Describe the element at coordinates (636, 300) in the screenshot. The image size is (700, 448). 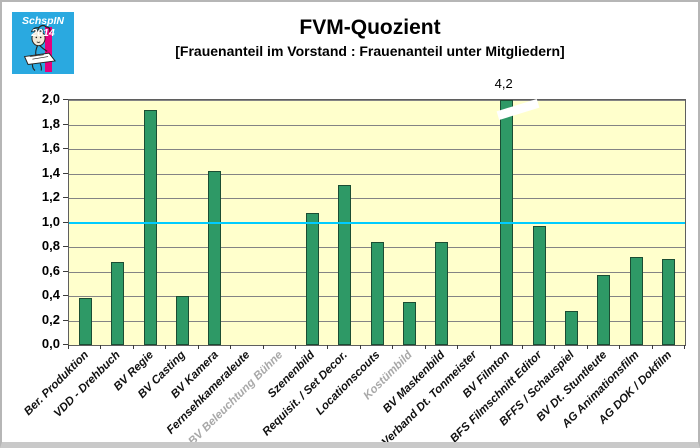
I see `bar-ag-animationsfilm` at that location.